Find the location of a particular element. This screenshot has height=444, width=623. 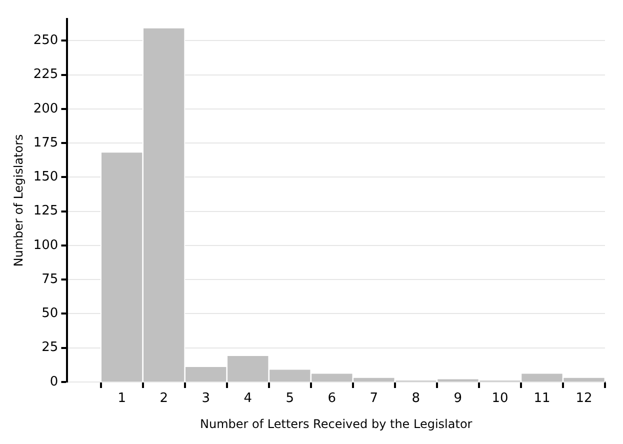

y-tick-label: 175 is located at coordinates (45, 142).